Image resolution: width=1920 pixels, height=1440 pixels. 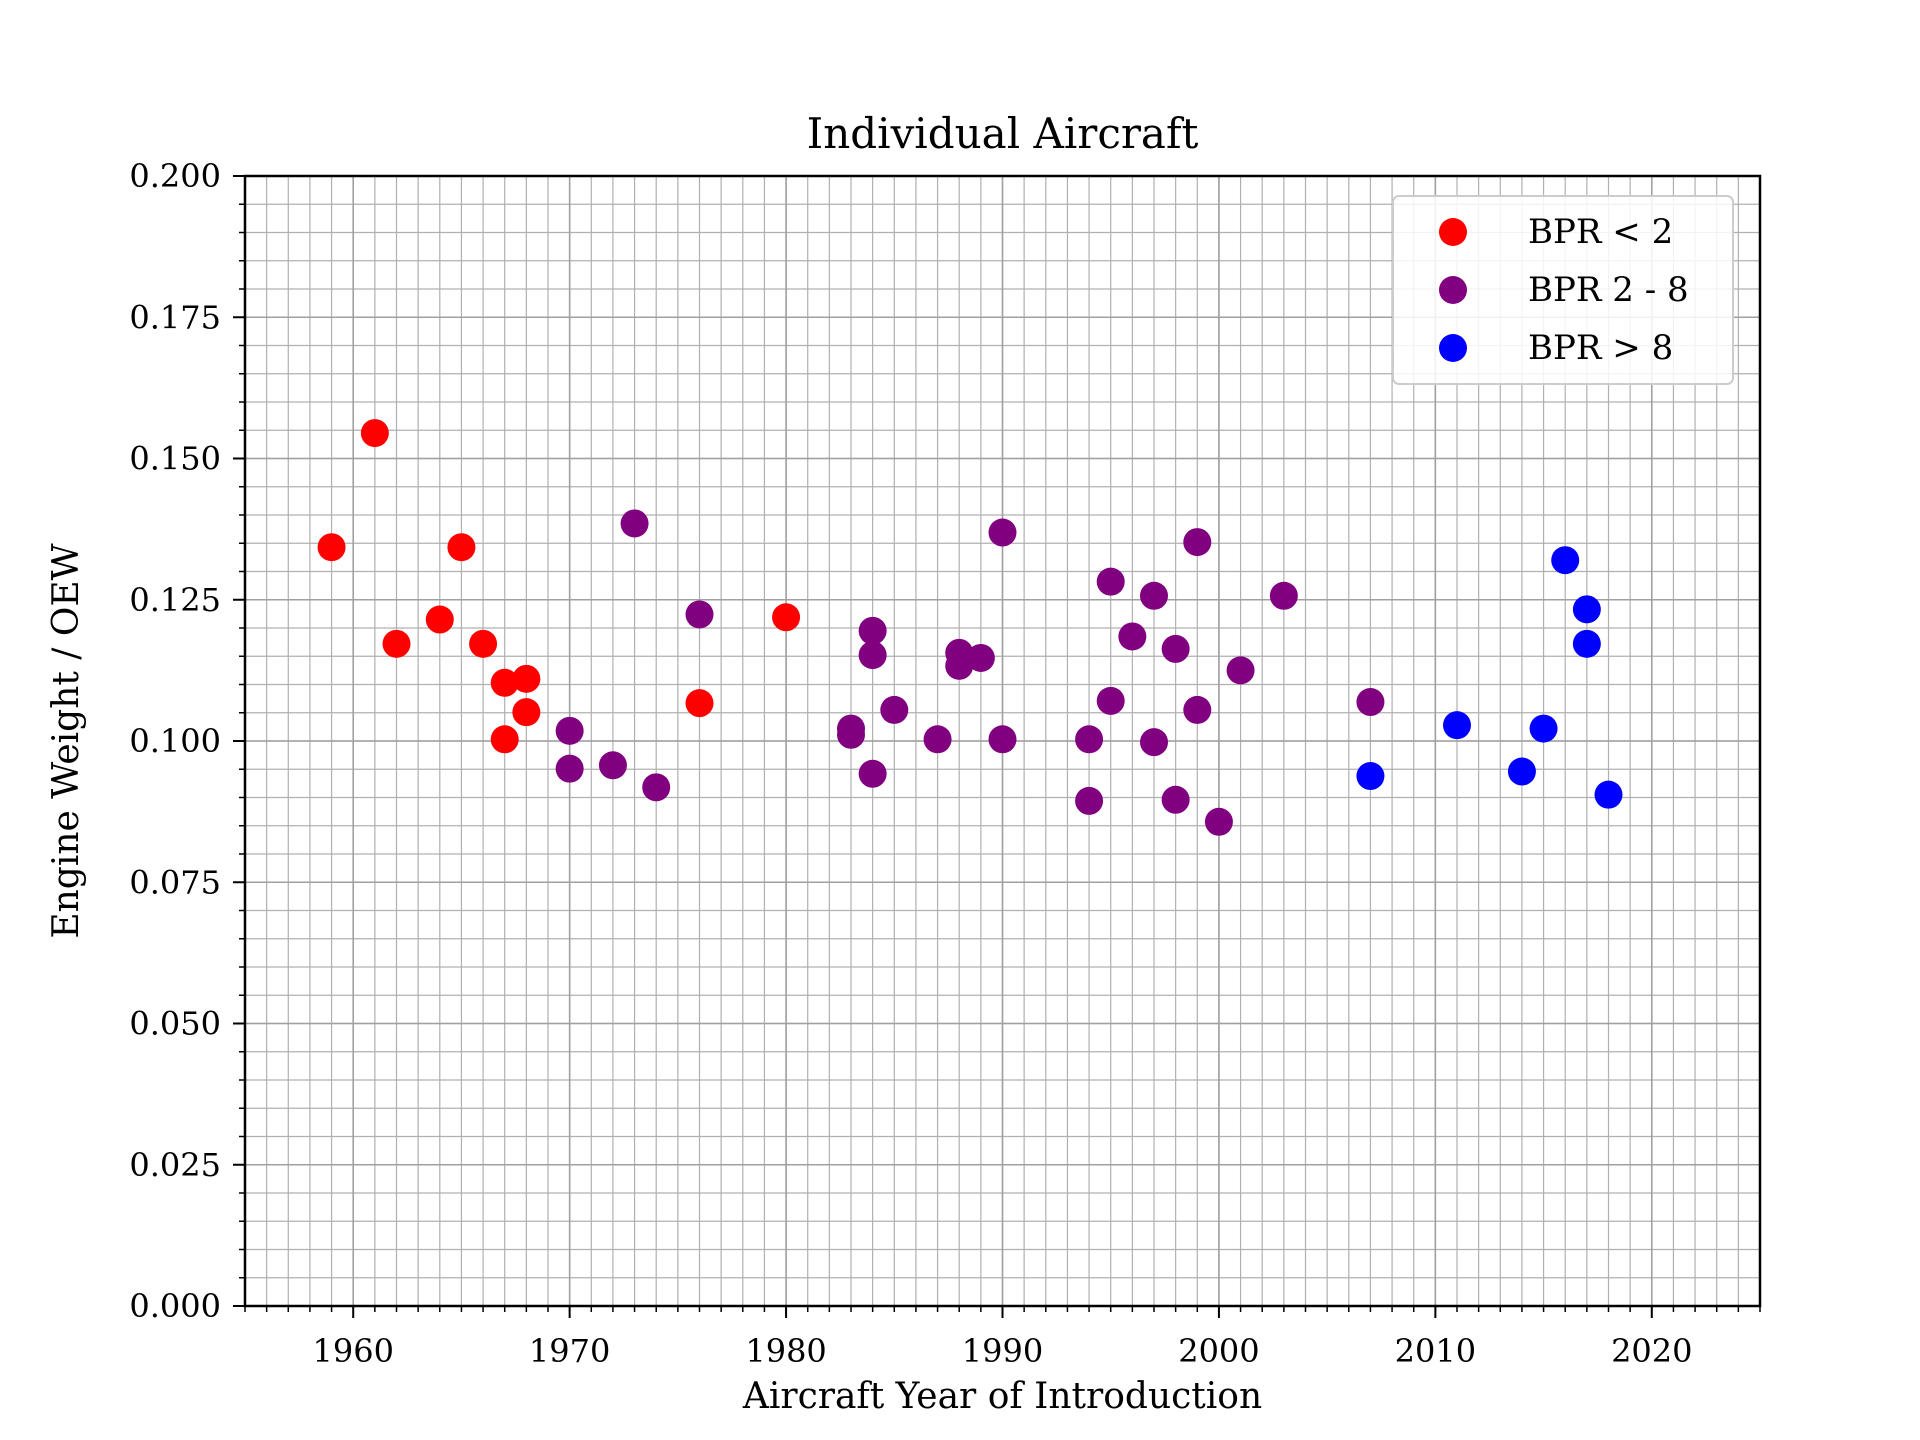 I want to click on x-tick-label: 1970, so click(x=569, y=1351).